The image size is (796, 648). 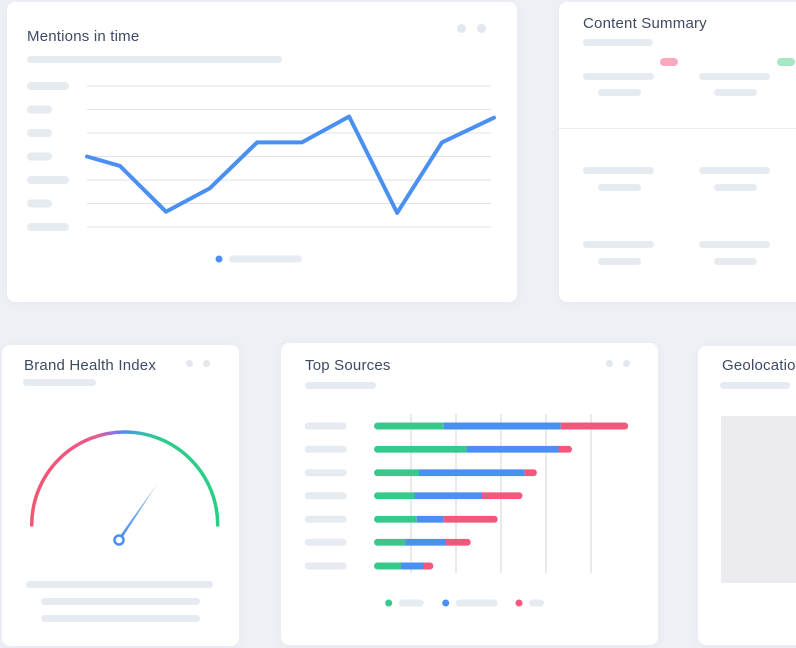 What do you see at coordinates (786, 62) in the screenshot?
I see `positive-badge` at bounding box center [786, 62].